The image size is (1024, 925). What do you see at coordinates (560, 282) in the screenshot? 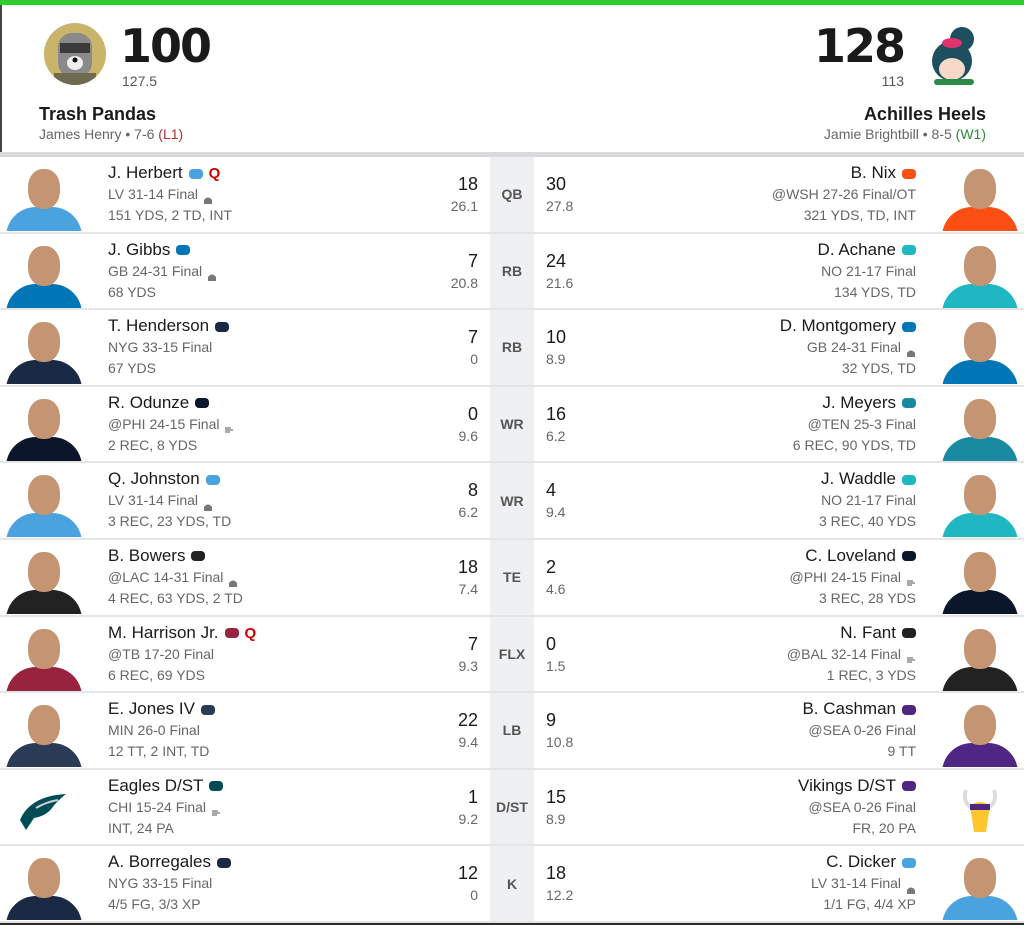
I see `player-projection: 21.6` at bounding box center [560, 282].